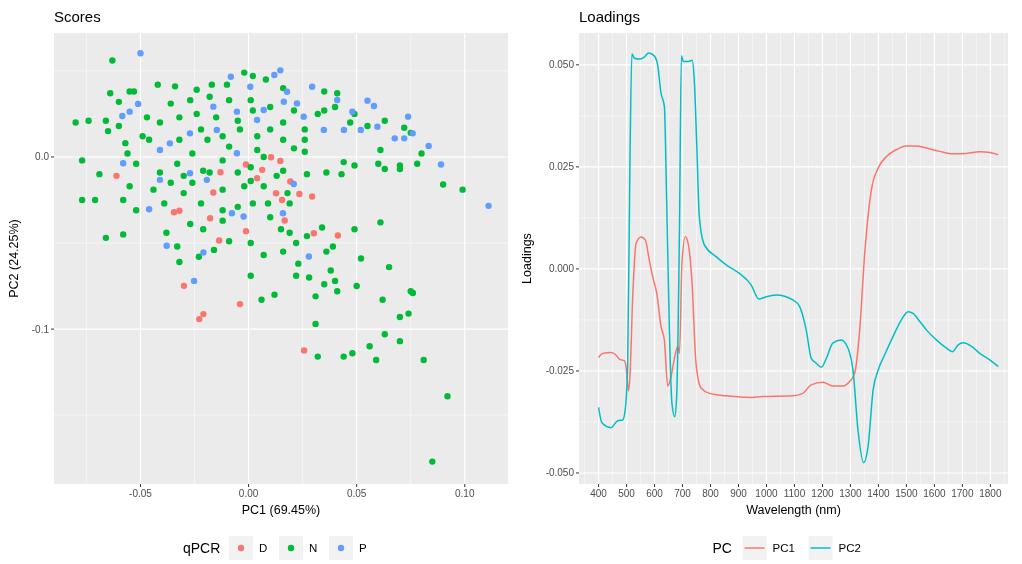 The width and height of the screenshot is (1022, 564). What do you see at coordinates (40, 329) in the screenshot?
I see `y-tick-label: -0.1` at bounding box center [40, 329].